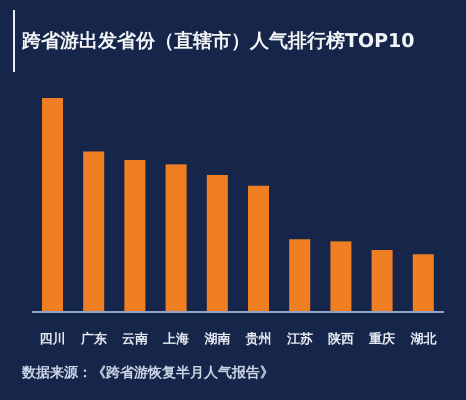 Image resolution: width=466 pixels, height=400 pixels. I want to click on x-tick-label: 贵州, so click(258, 339).